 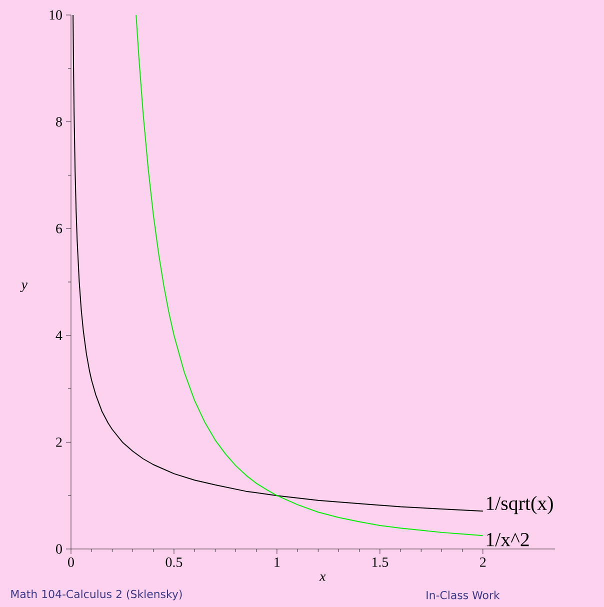 What do you see at coordinates (59, 335) in the screenshot?
I see `y-tick-label: 4` at bounding box center [59, 335].